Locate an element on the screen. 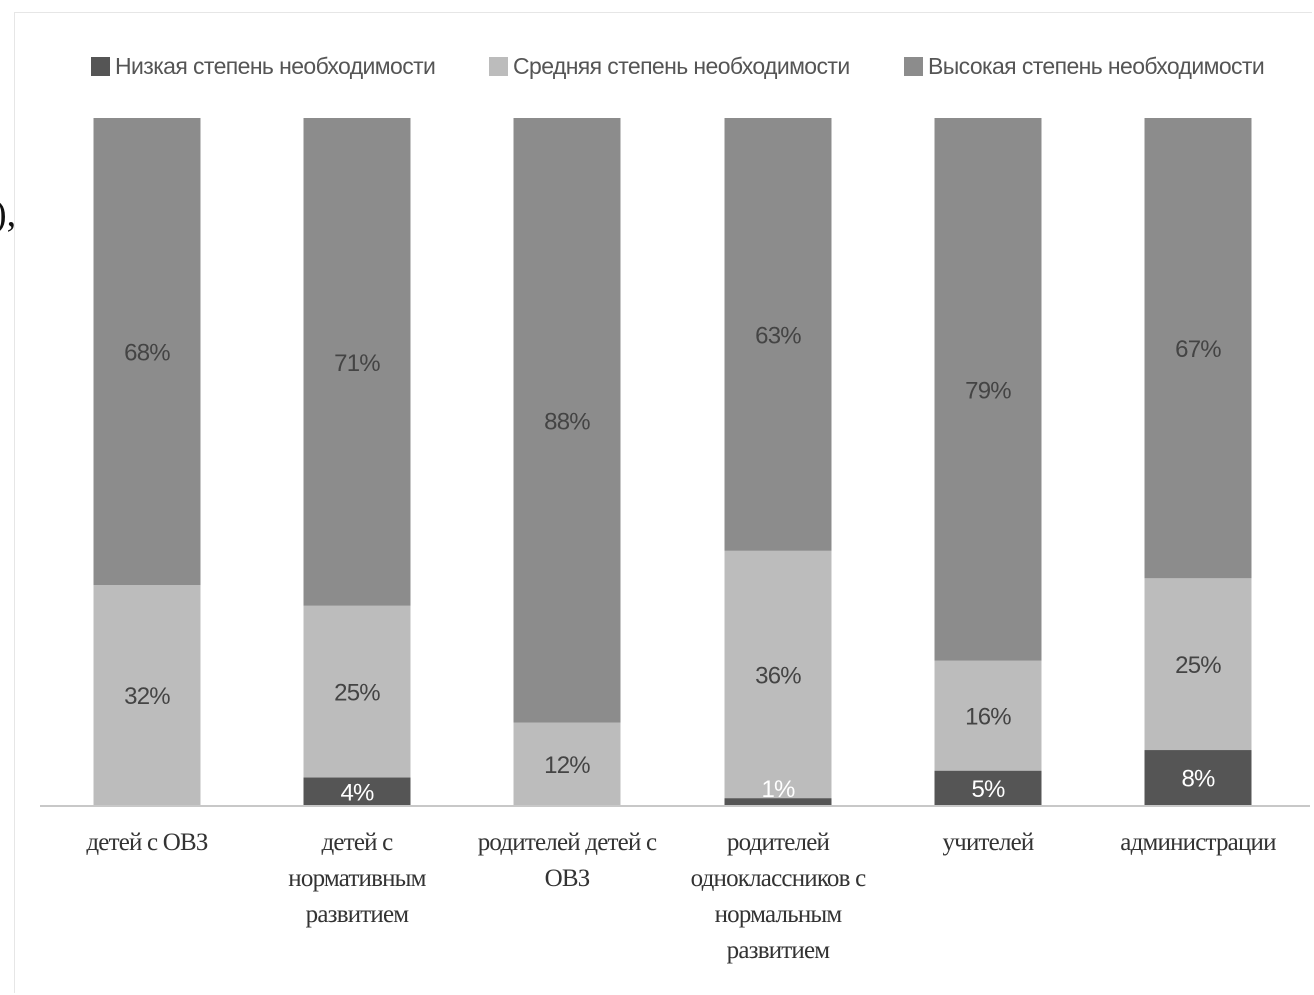  legend-label-high: Высокая степень необходимости is located at coordinates (1096, 65).